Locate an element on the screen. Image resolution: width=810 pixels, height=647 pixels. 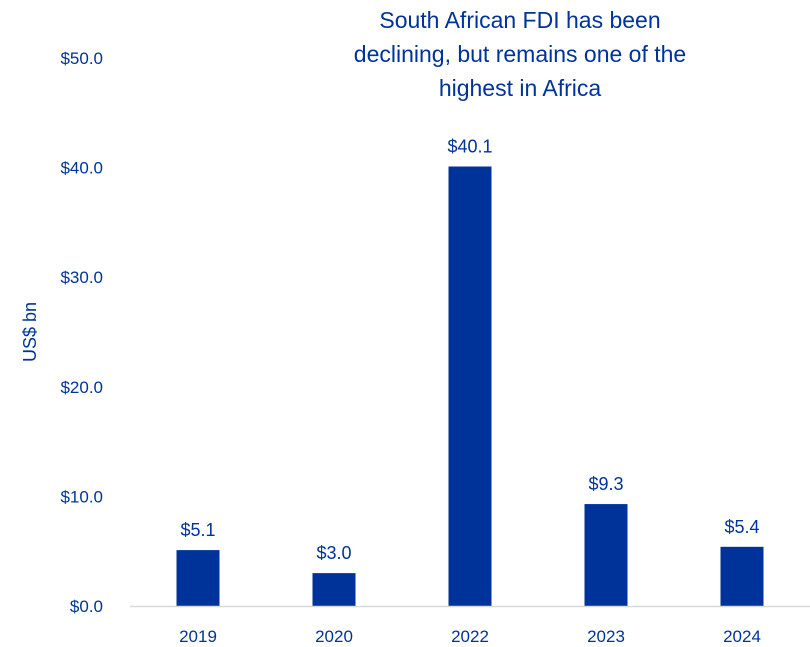
bar-2024 is located at coordinates (742, 576).